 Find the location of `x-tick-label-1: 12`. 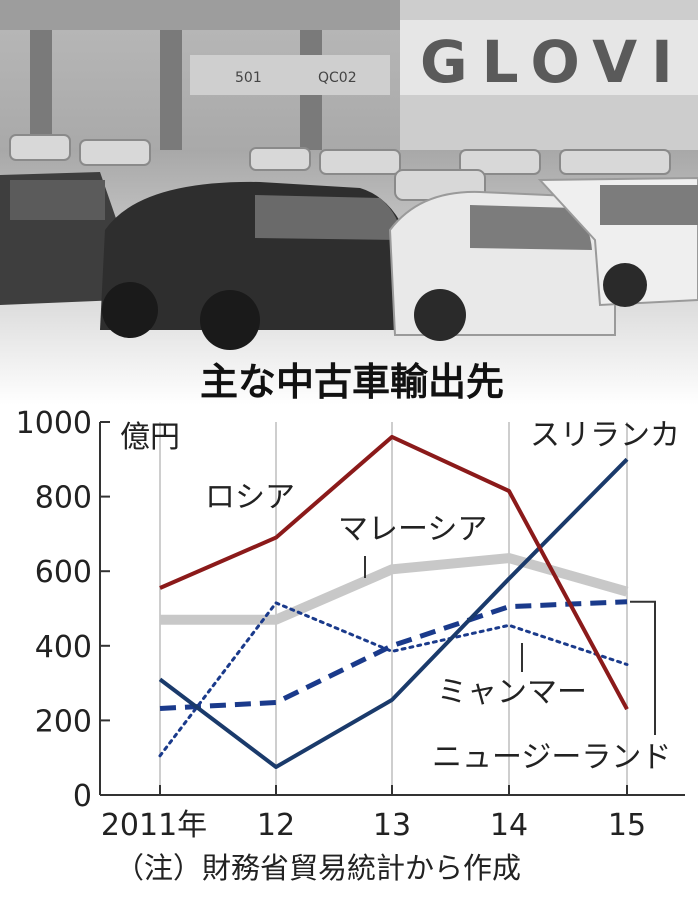

x-tick-label-1: 12 is located at coordinates (276, 825).